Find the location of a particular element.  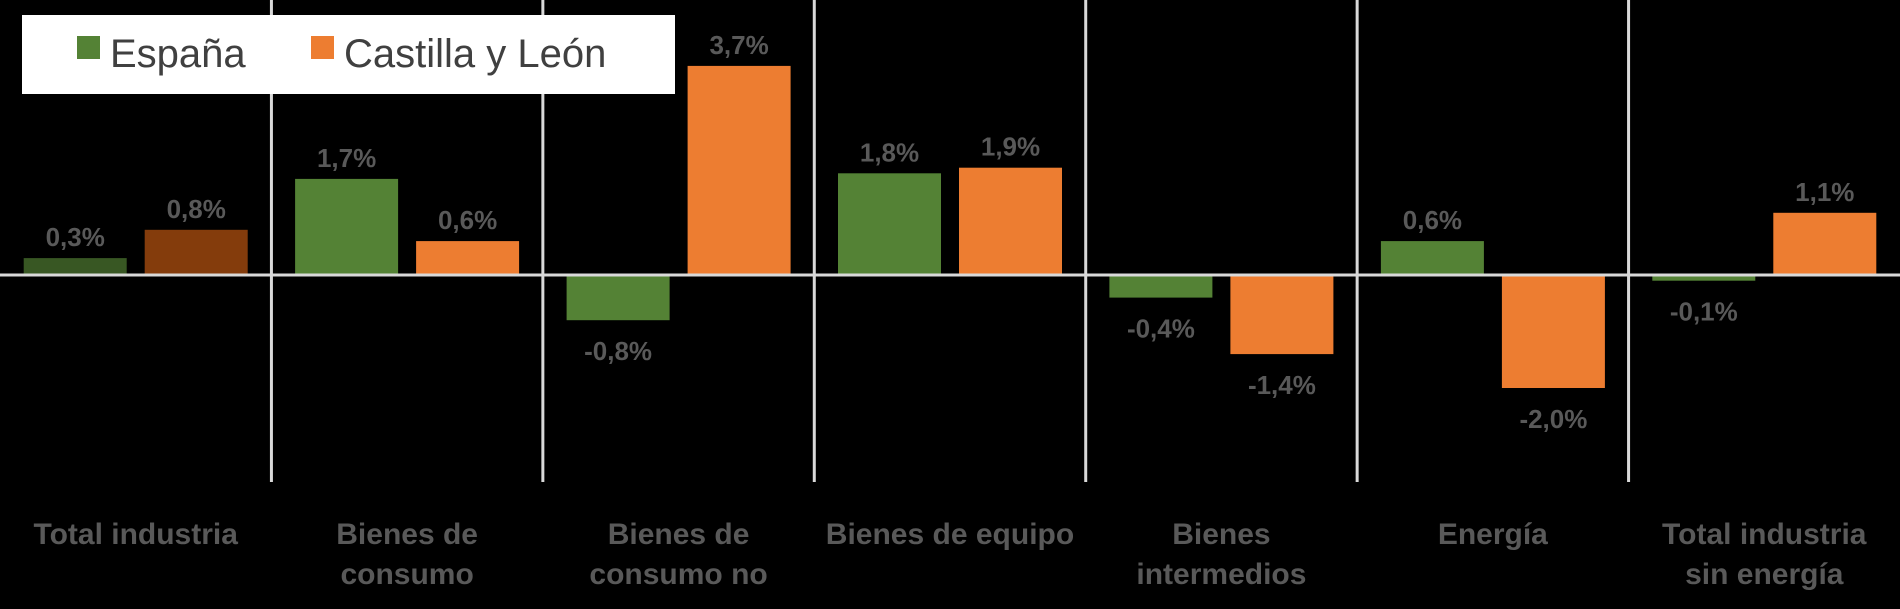

legend-label-espana: España is located at coordinates (178, 54).